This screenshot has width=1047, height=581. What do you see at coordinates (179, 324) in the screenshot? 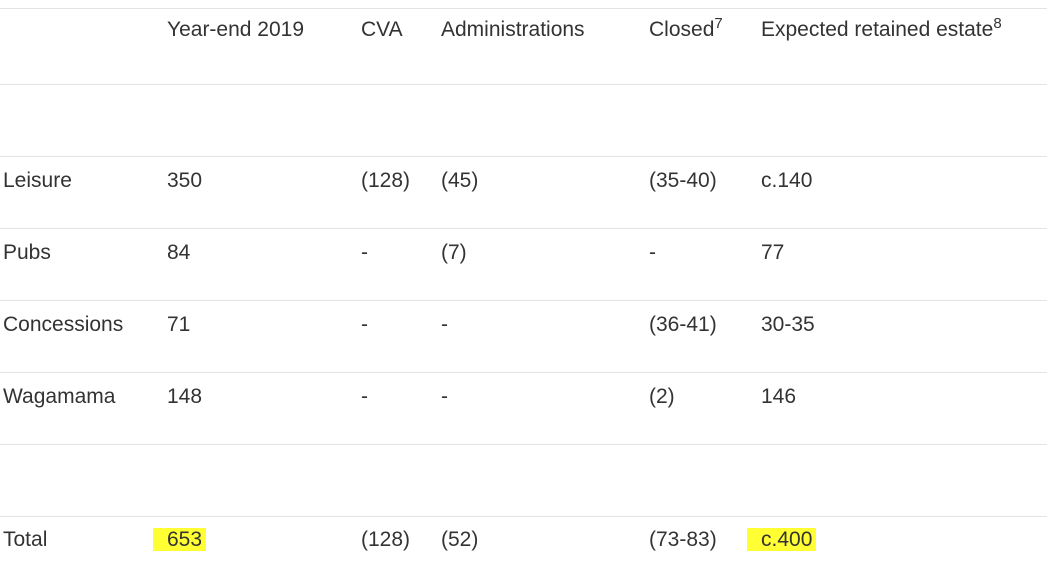
I see `table-cell: 71` at bounding box center [179, 324].